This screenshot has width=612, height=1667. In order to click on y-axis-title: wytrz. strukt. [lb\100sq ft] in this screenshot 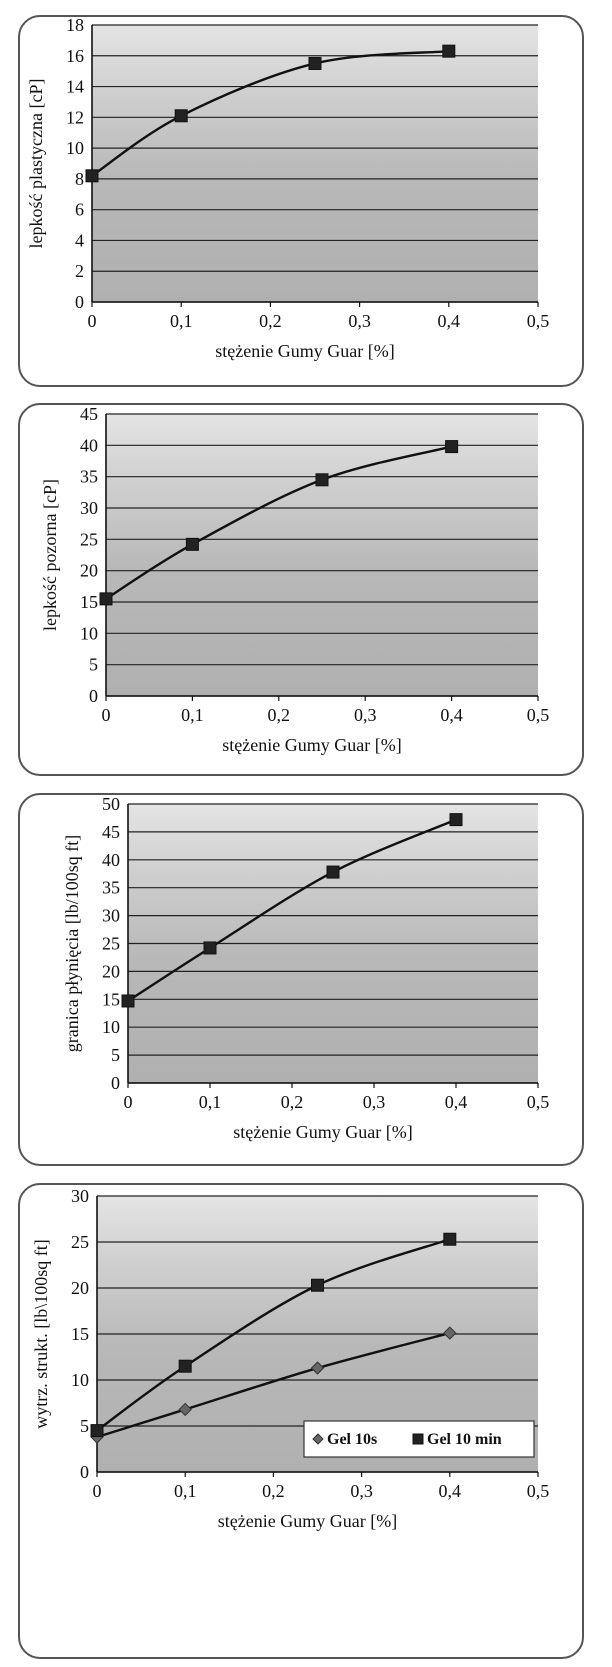, I will do `click(41, 1333)`.